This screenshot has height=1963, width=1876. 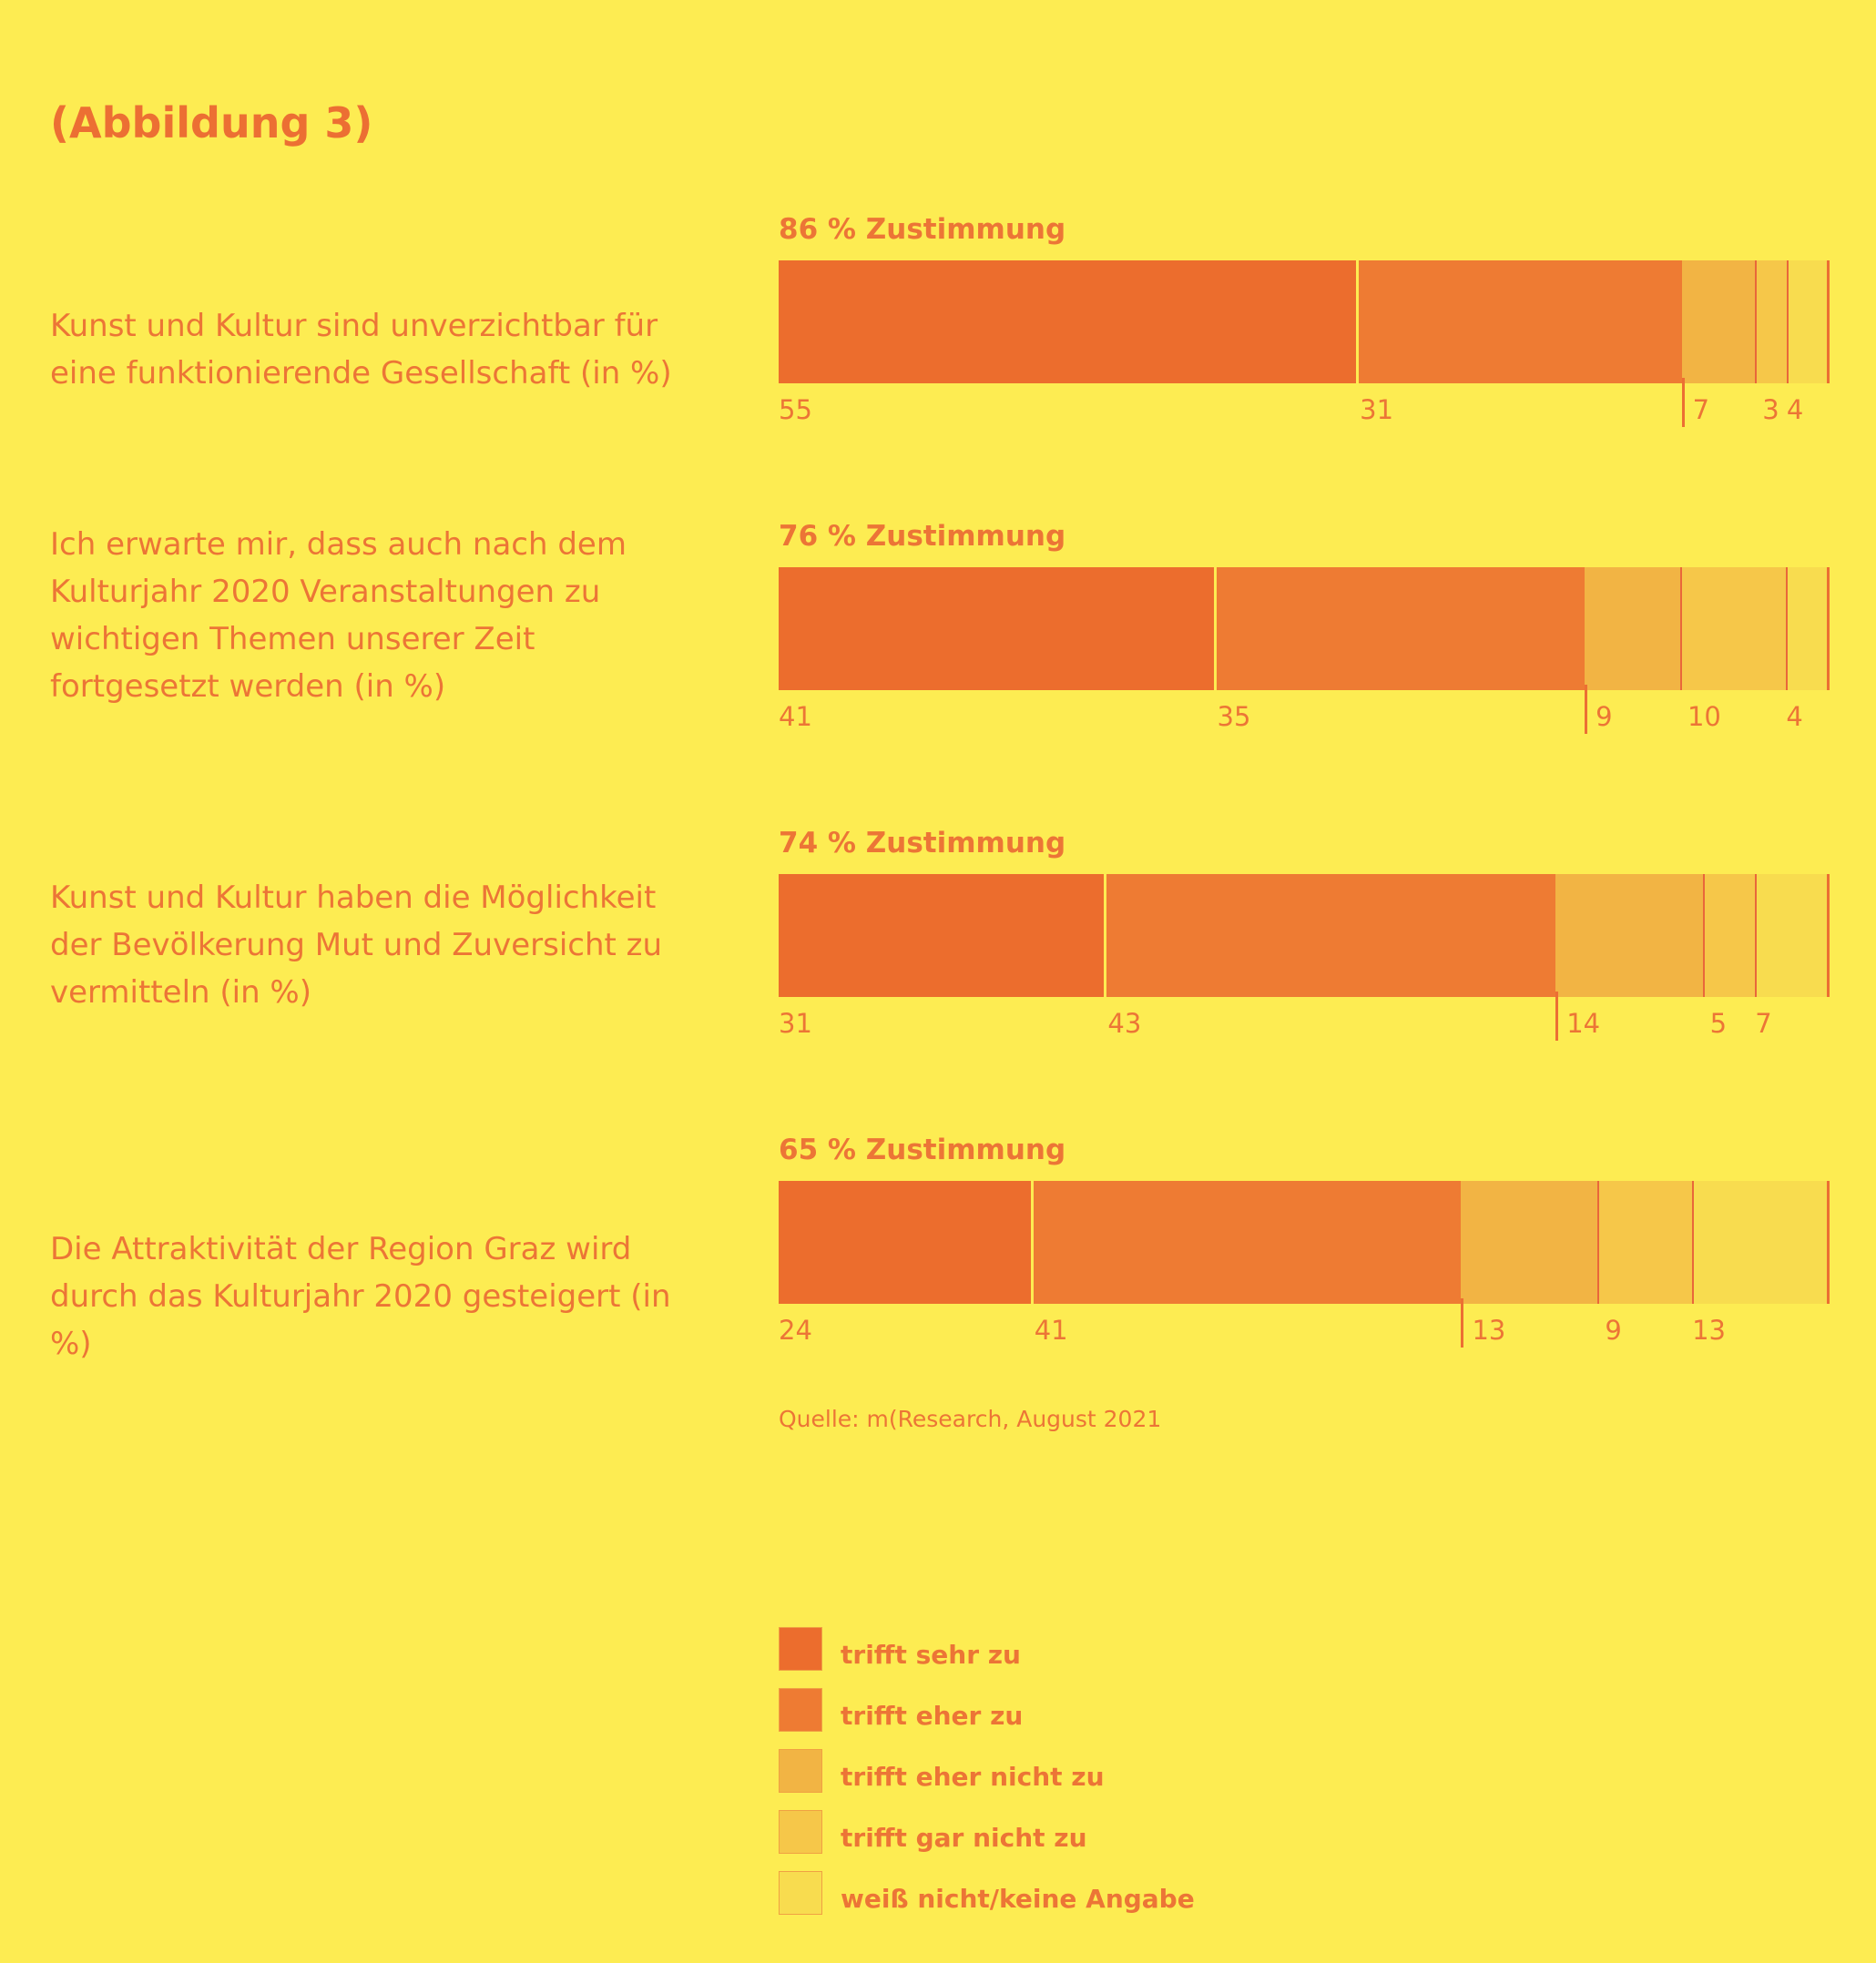 I want to click on legend-label: trifft gar nicht zu, so click(x=964, y=1838).